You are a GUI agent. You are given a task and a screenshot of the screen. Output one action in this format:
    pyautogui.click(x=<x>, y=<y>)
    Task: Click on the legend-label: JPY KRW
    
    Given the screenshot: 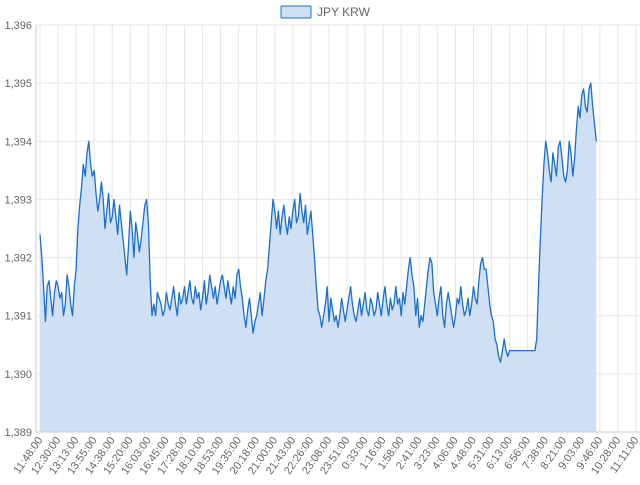 What is the action you would take?
    pyautogui.click(x=344, y=12)
    